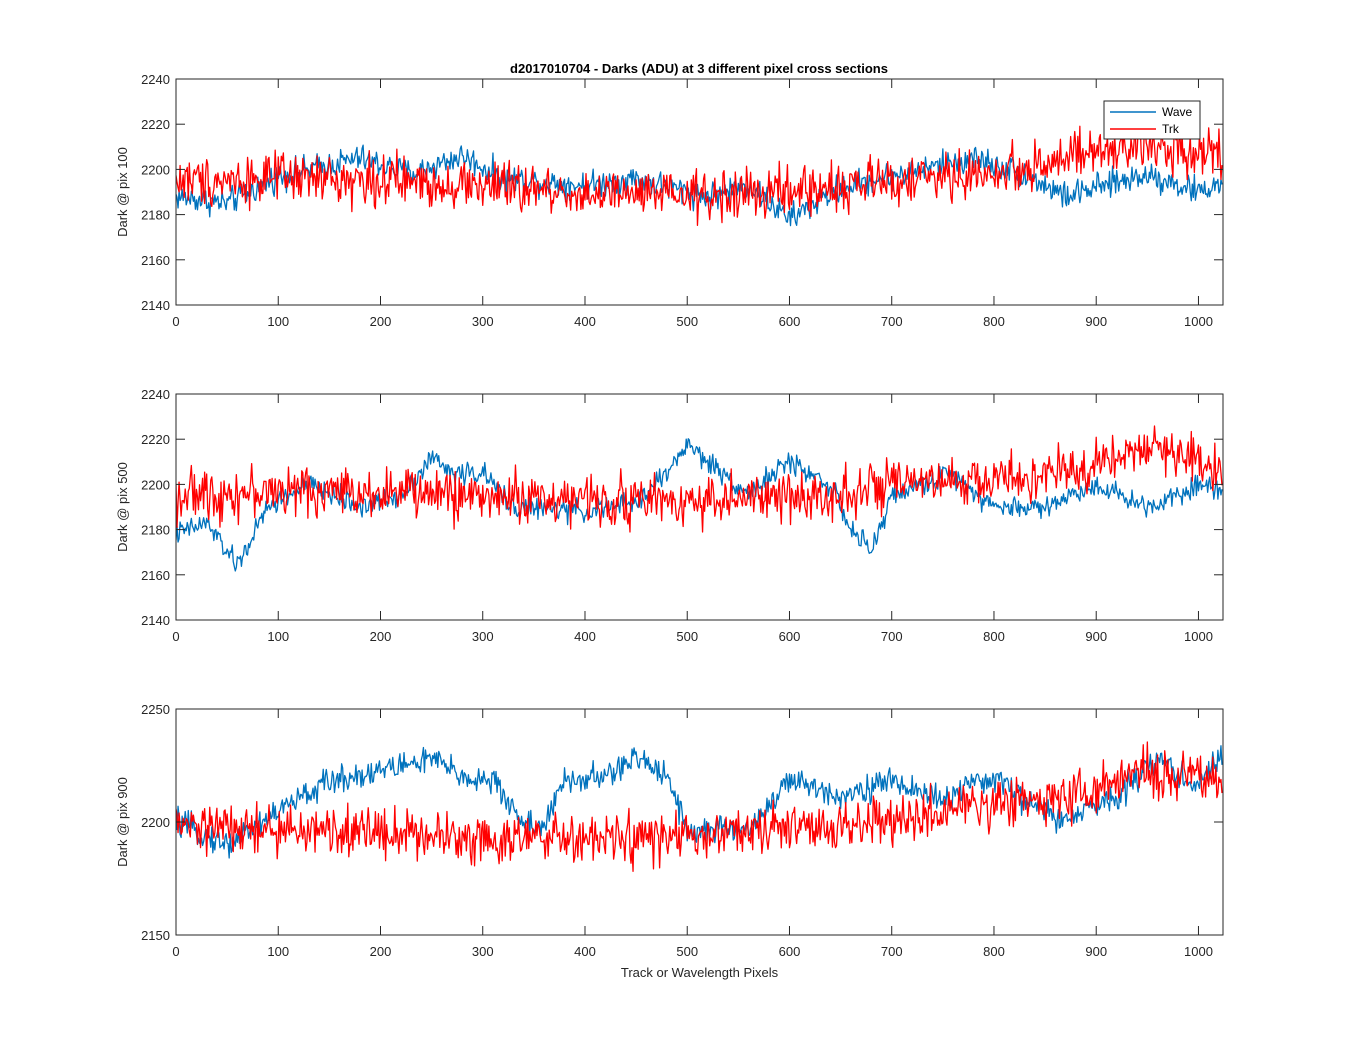  I want to click on y-tick-label: 2250, so click(155, 709).